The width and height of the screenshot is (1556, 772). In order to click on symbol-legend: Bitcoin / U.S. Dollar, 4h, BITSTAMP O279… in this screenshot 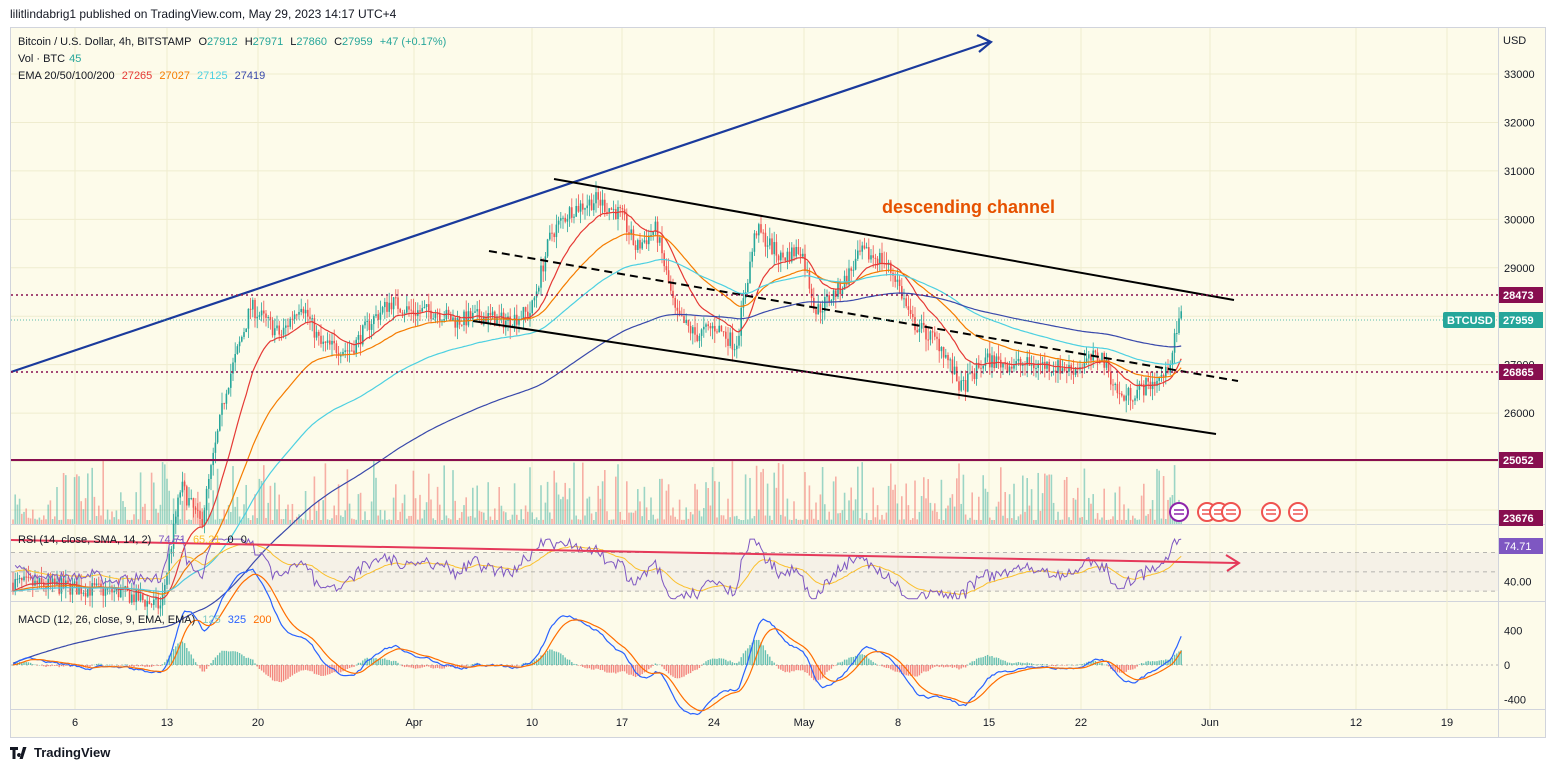, I will do `click(234, 42)`.